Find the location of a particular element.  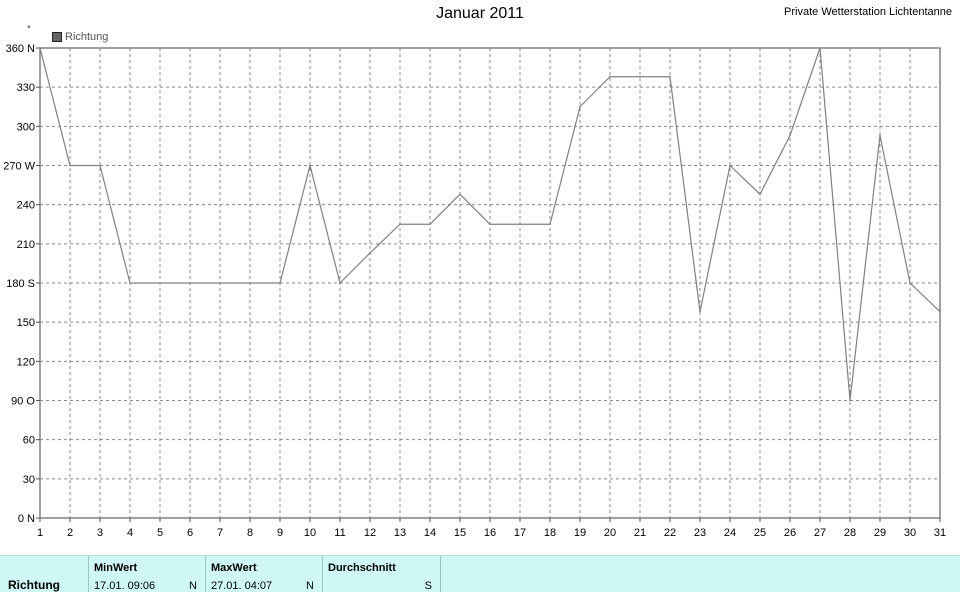

x-tick-label: 5 is located at coordinates (160, 533).